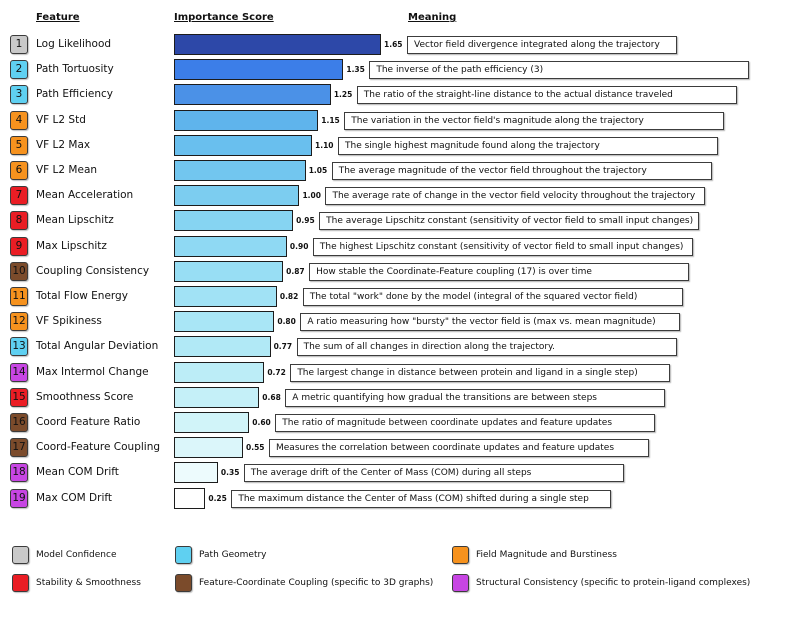  I want to click on value-label-mean-lipschitz: 0.95, so click(305, 221).